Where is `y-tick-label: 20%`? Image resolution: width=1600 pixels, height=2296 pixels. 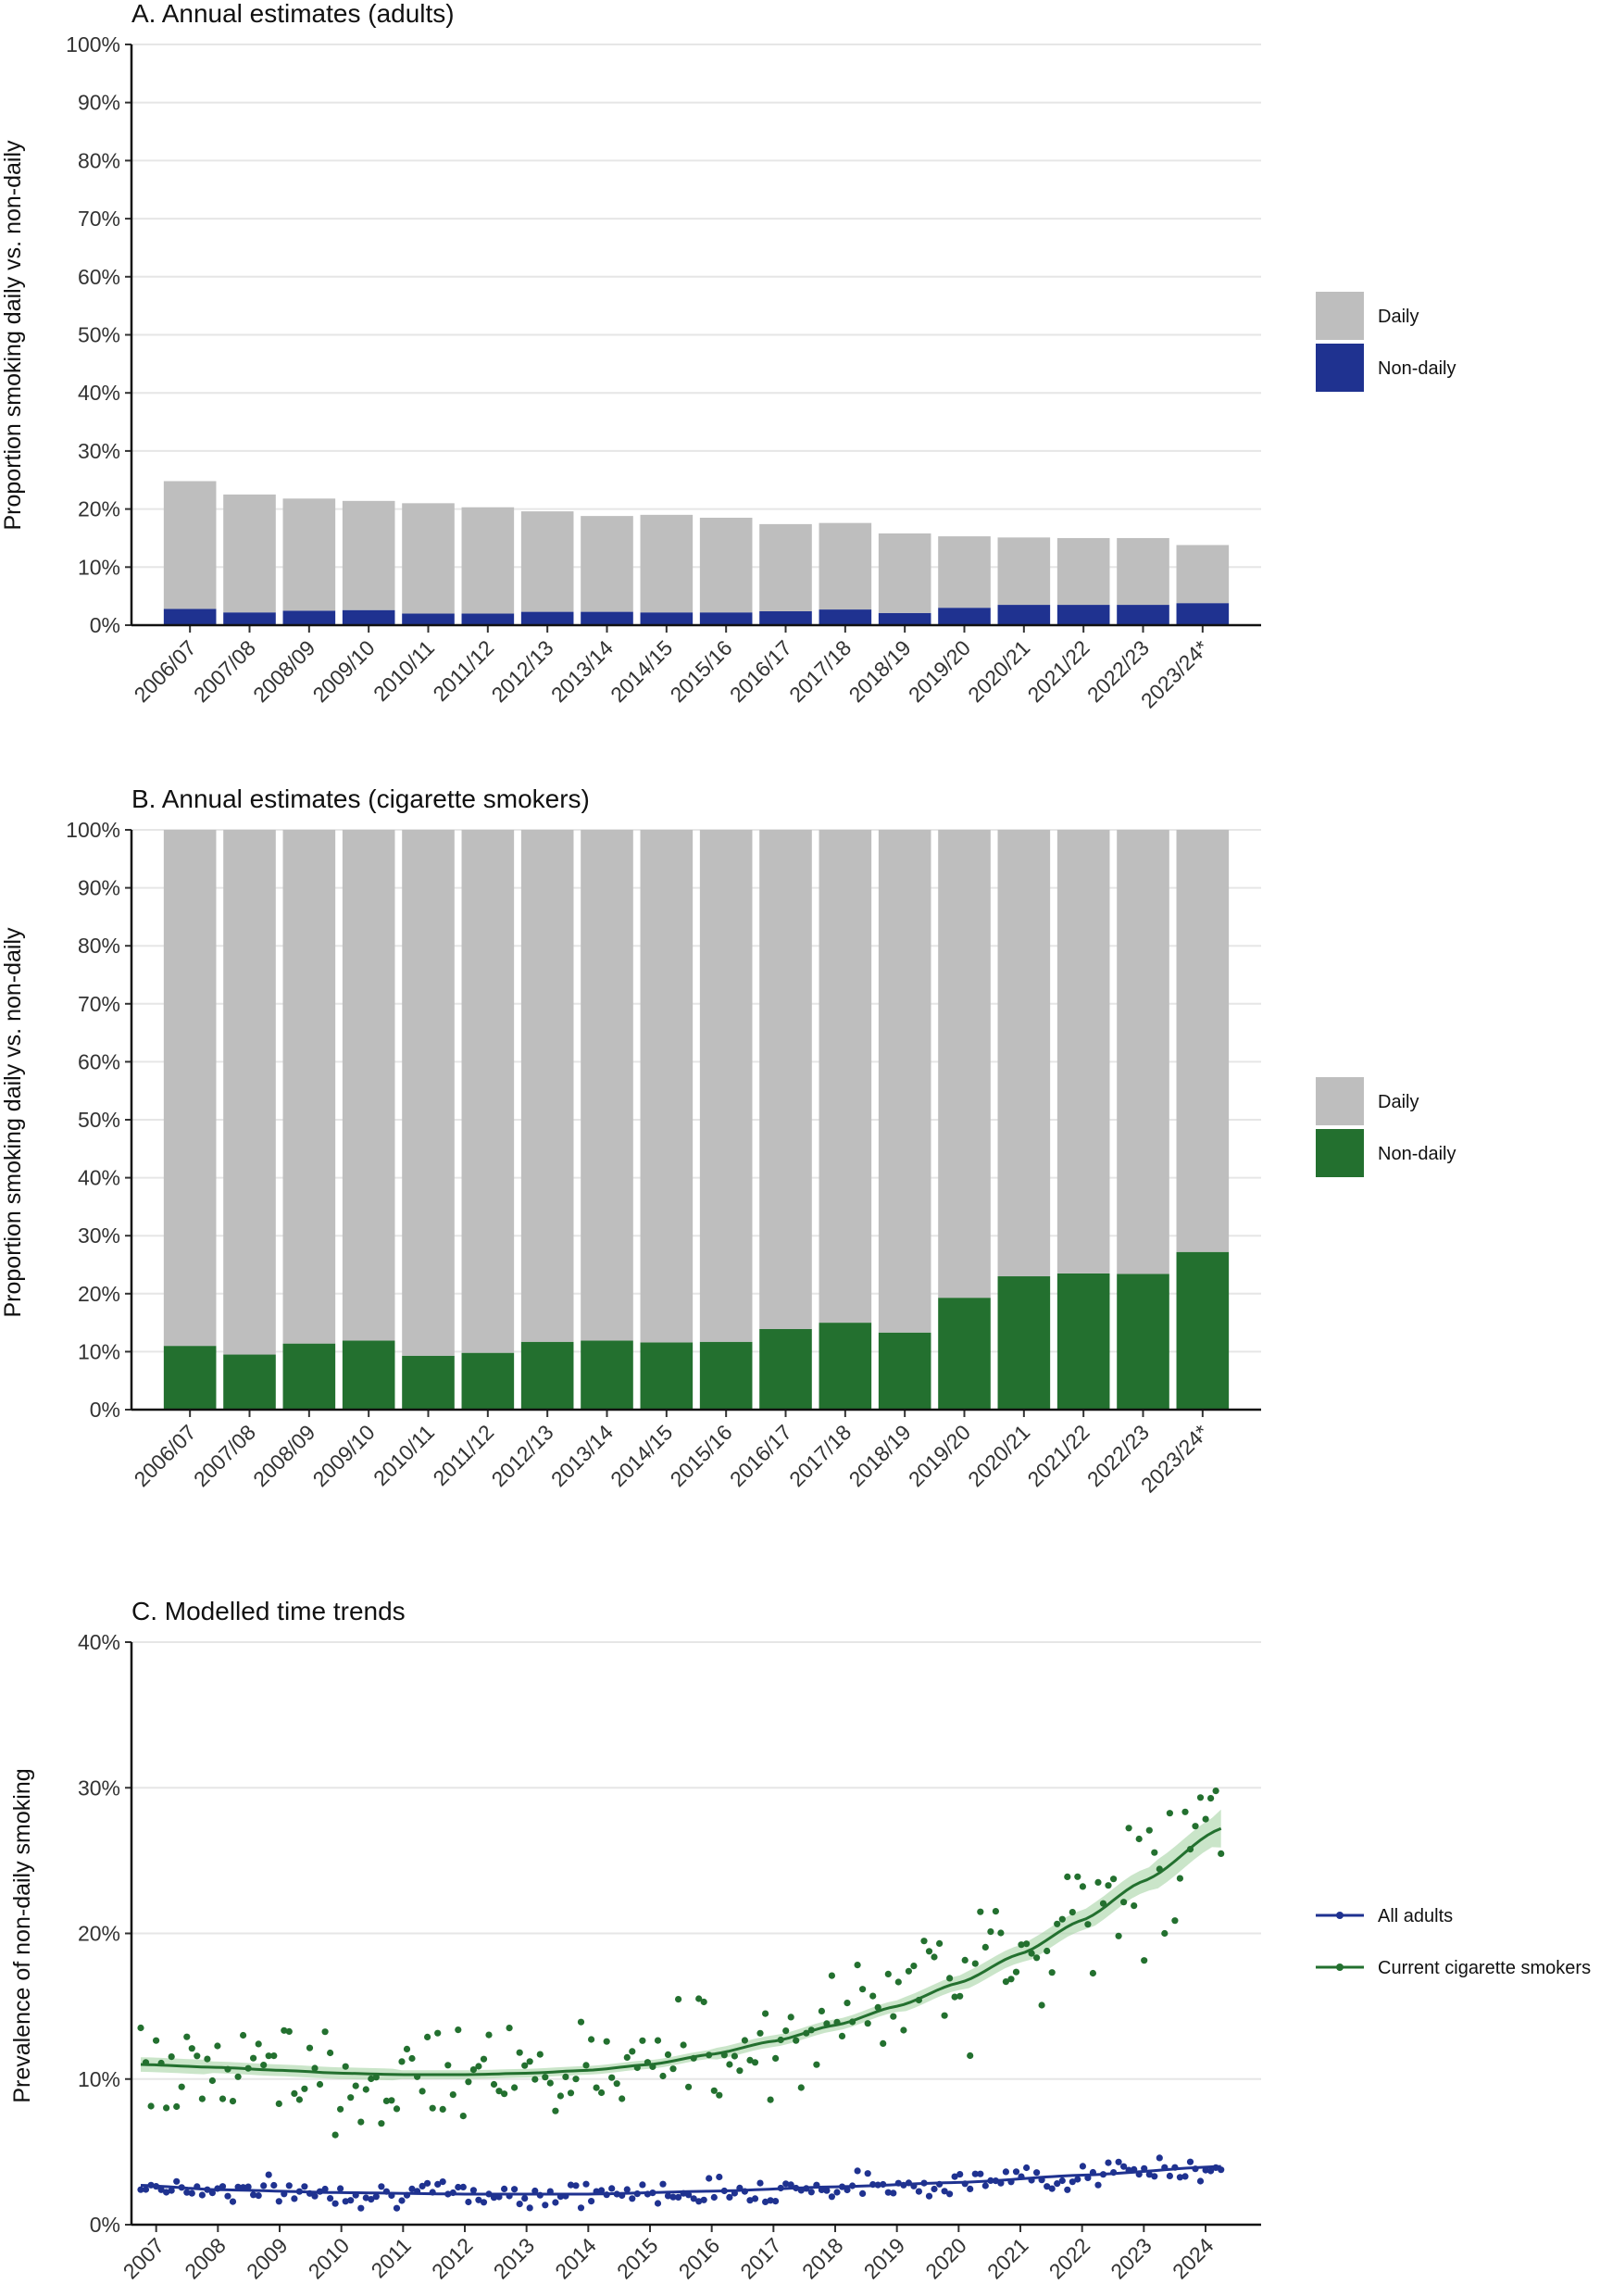 y-tick-label: 20% is located at coordinates (99, 1934).